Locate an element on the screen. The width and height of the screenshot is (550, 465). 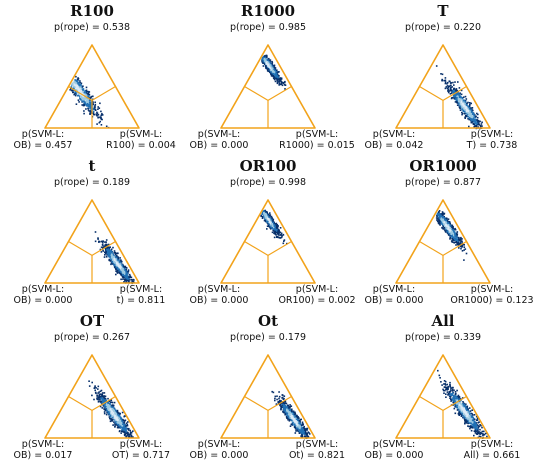
rope-probability-label: p(rope) = 0.985 is located at coordinates (268, 27).